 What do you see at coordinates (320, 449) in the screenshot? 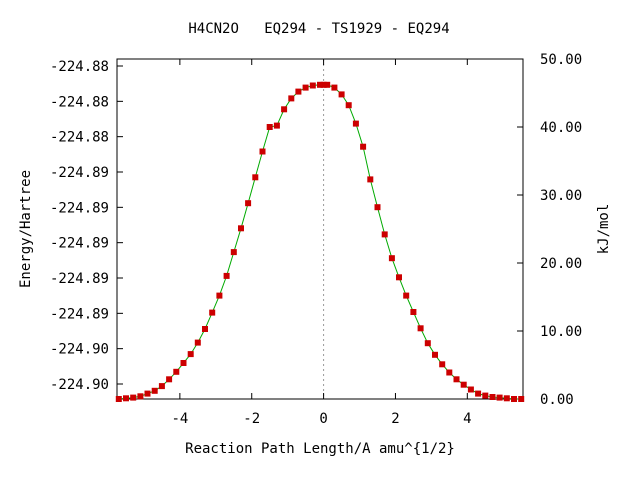
I see `x-axis-label: Reaction Path Length/A amu^{1/2}` at bounding box center [320, 449].